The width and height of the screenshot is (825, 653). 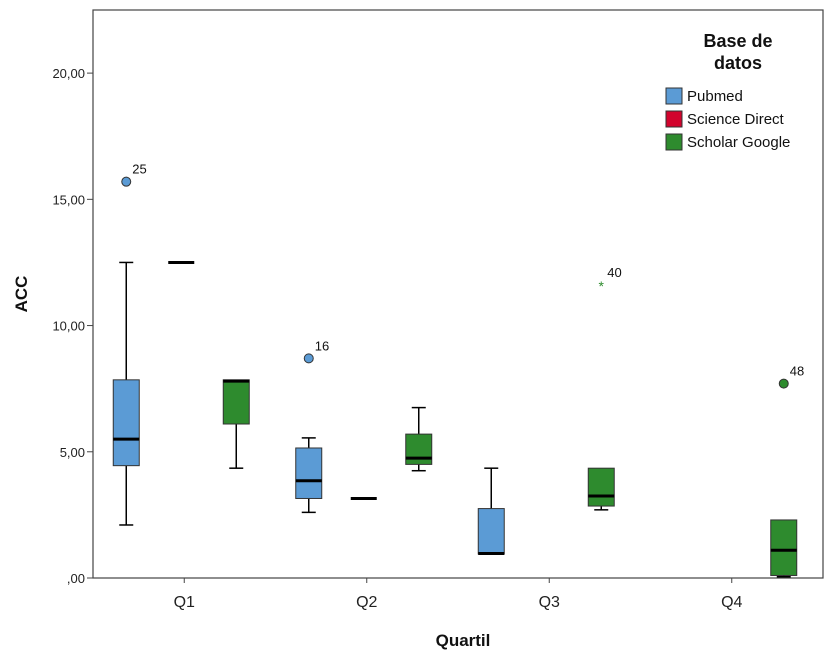 What do you see at coordinates (463, 640) in the screenshot?
I see `x-axis-title: Quartil` at bounding box center [463, 640].